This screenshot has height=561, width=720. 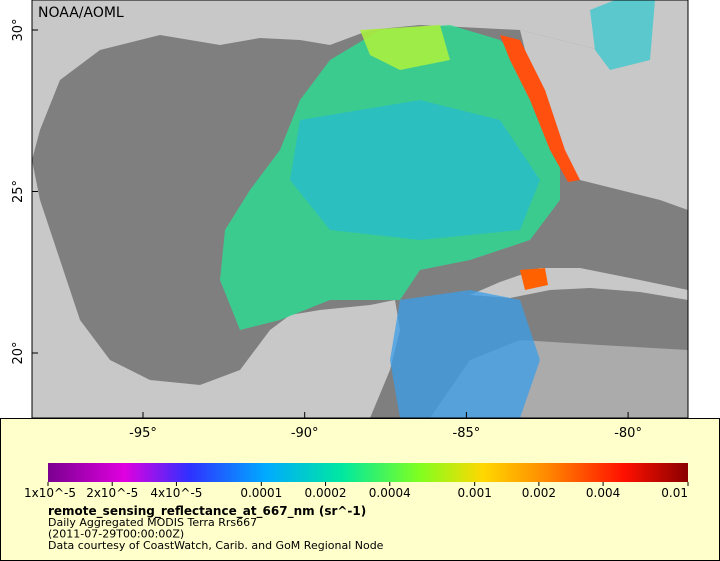 I want to click on colorbar-tick-label: 2x10^-5, so click(x=112, y=493).